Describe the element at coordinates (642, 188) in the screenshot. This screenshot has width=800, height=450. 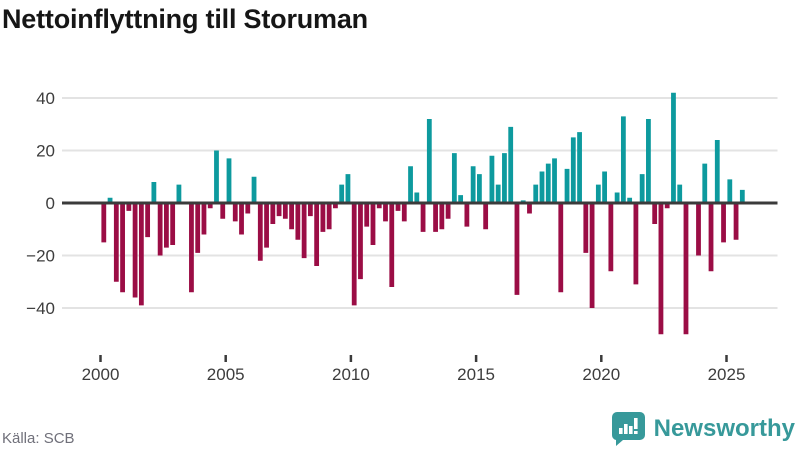
I see `bar-2021q3` at that location.